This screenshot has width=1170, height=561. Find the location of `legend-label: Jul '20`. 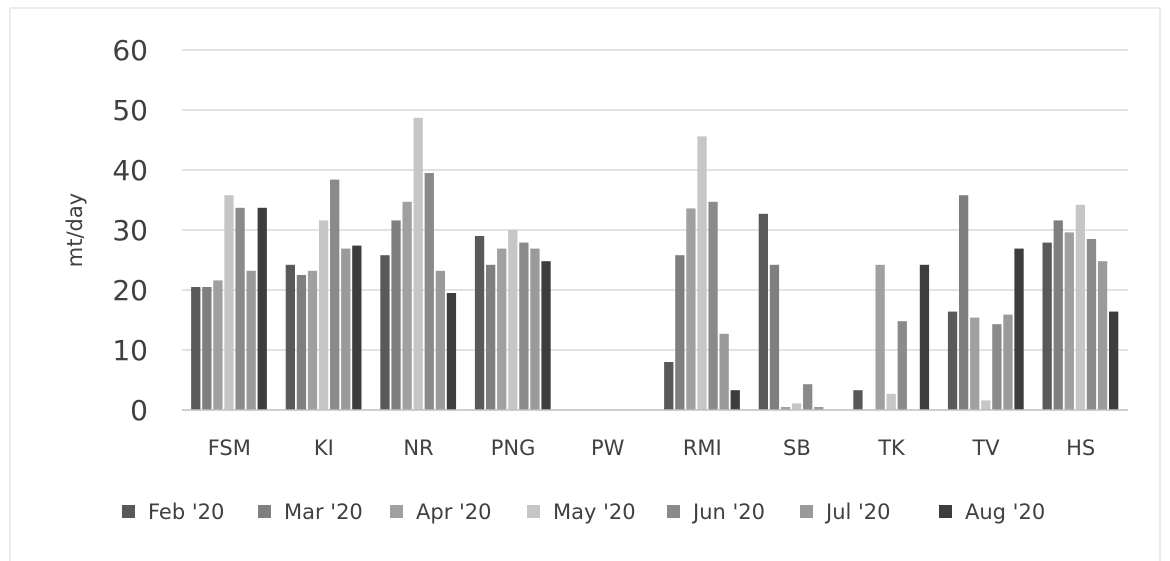

legend-label: Jul '20 is located at coordinates (857, 512).